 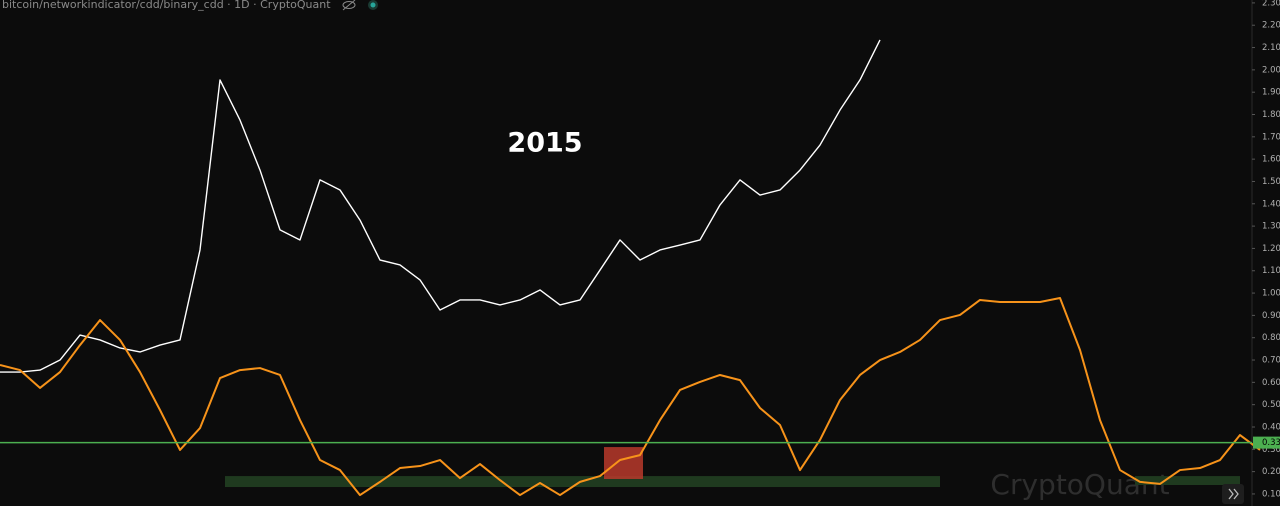 I want to click on y-tick-label: 0.80, so click(x=1271, y=338).